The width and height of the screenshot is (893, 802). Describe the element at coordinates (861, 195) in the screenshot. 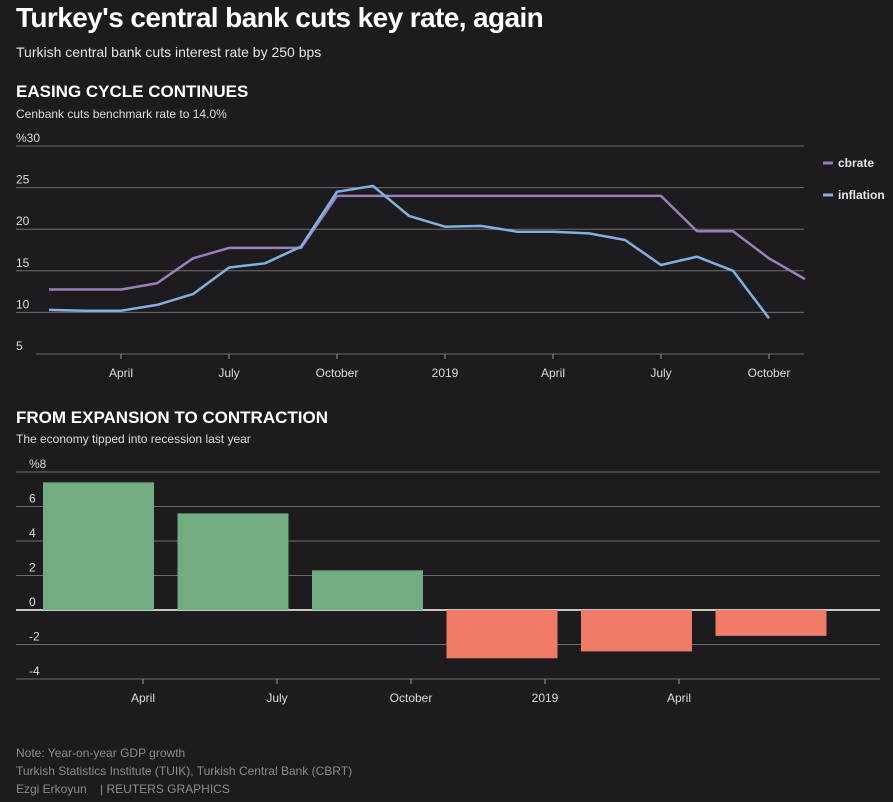

I see `legend-label: inflation` at that location.